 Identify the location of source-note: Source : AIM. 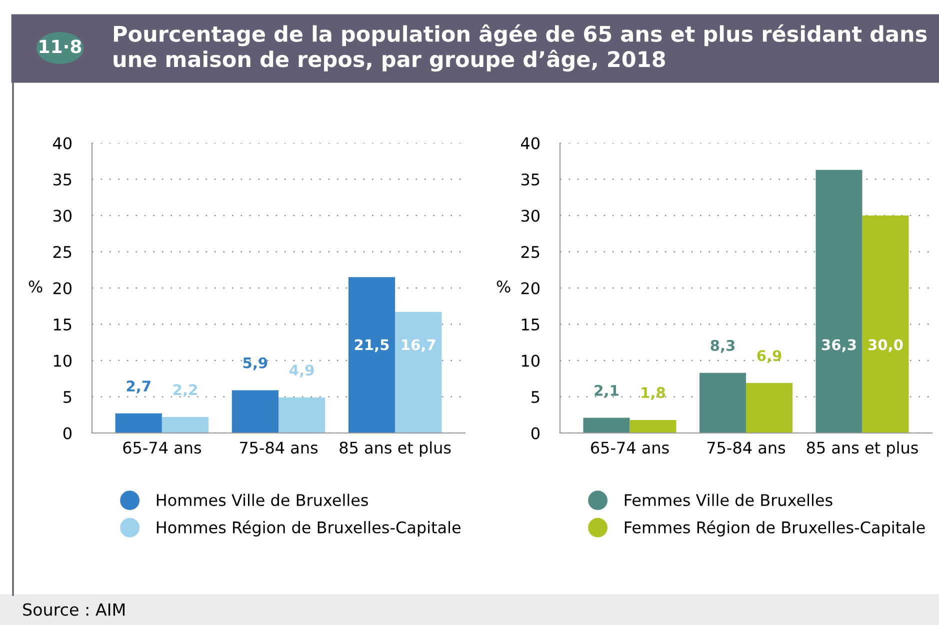
(74, 609).